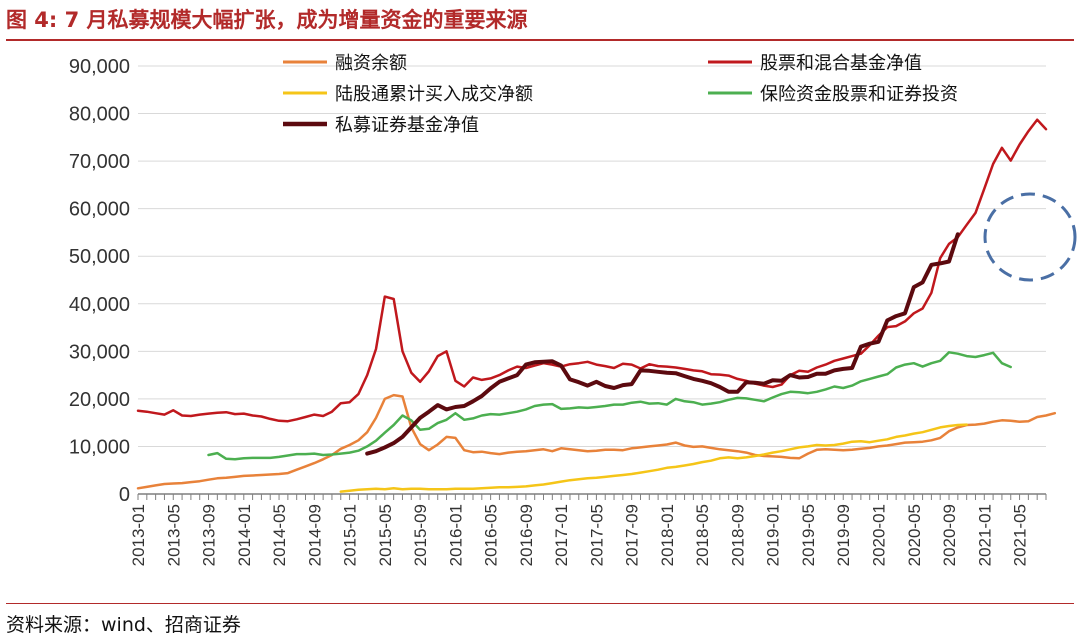 This screenshot has height=641, width=1080. Describe the element at coordinates (99, 352) in the screenshot. I see `y-tick-label: 30,000` at that location.